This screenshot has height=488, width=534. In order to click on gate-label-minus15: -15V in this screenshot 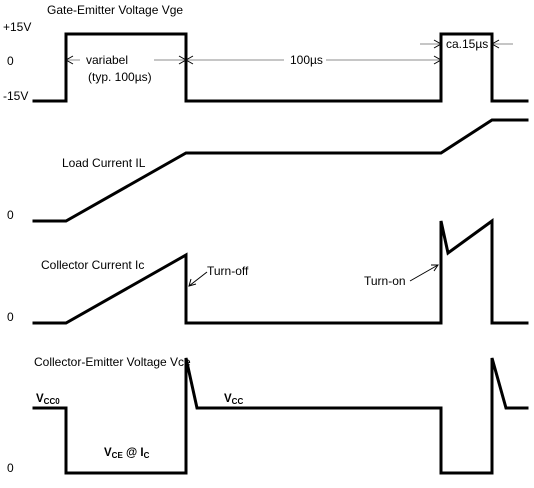, I will do `click(15, 96)`.